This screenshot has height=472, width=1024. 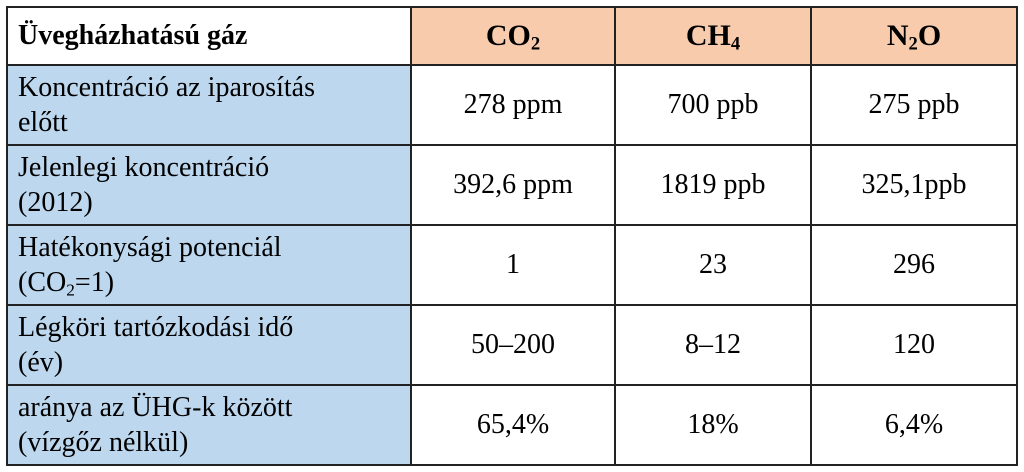 What do you see at coordinates (55, 202) in the screenshot?
I see `row-label-line2: (2012)` at bounding box center [55, 202].